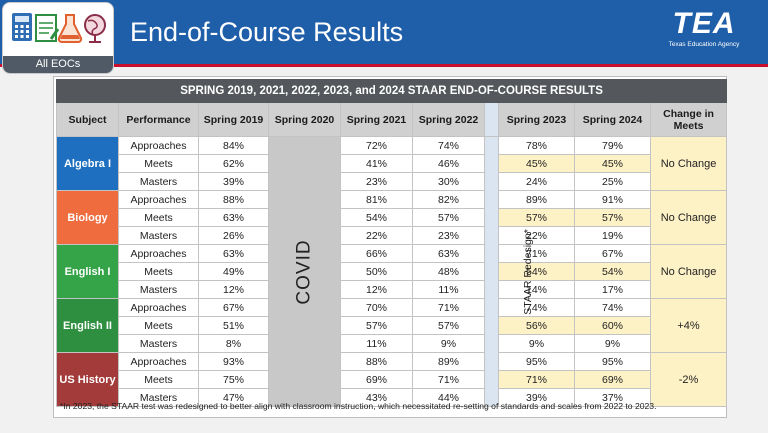  What do you see at coordinates (612, 217) in the screenshot?
I see `value-cell-2024: 57%` at bounding box center [612, 217].